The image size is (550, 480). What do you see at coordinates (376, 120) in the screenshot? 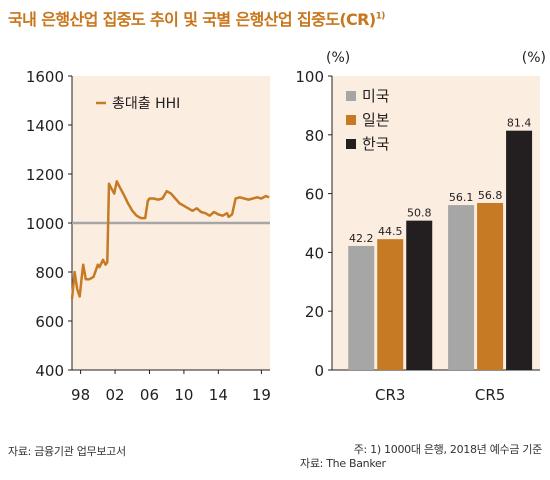
I see `legend-label-1: 일본` at bounding box center [376, 120].